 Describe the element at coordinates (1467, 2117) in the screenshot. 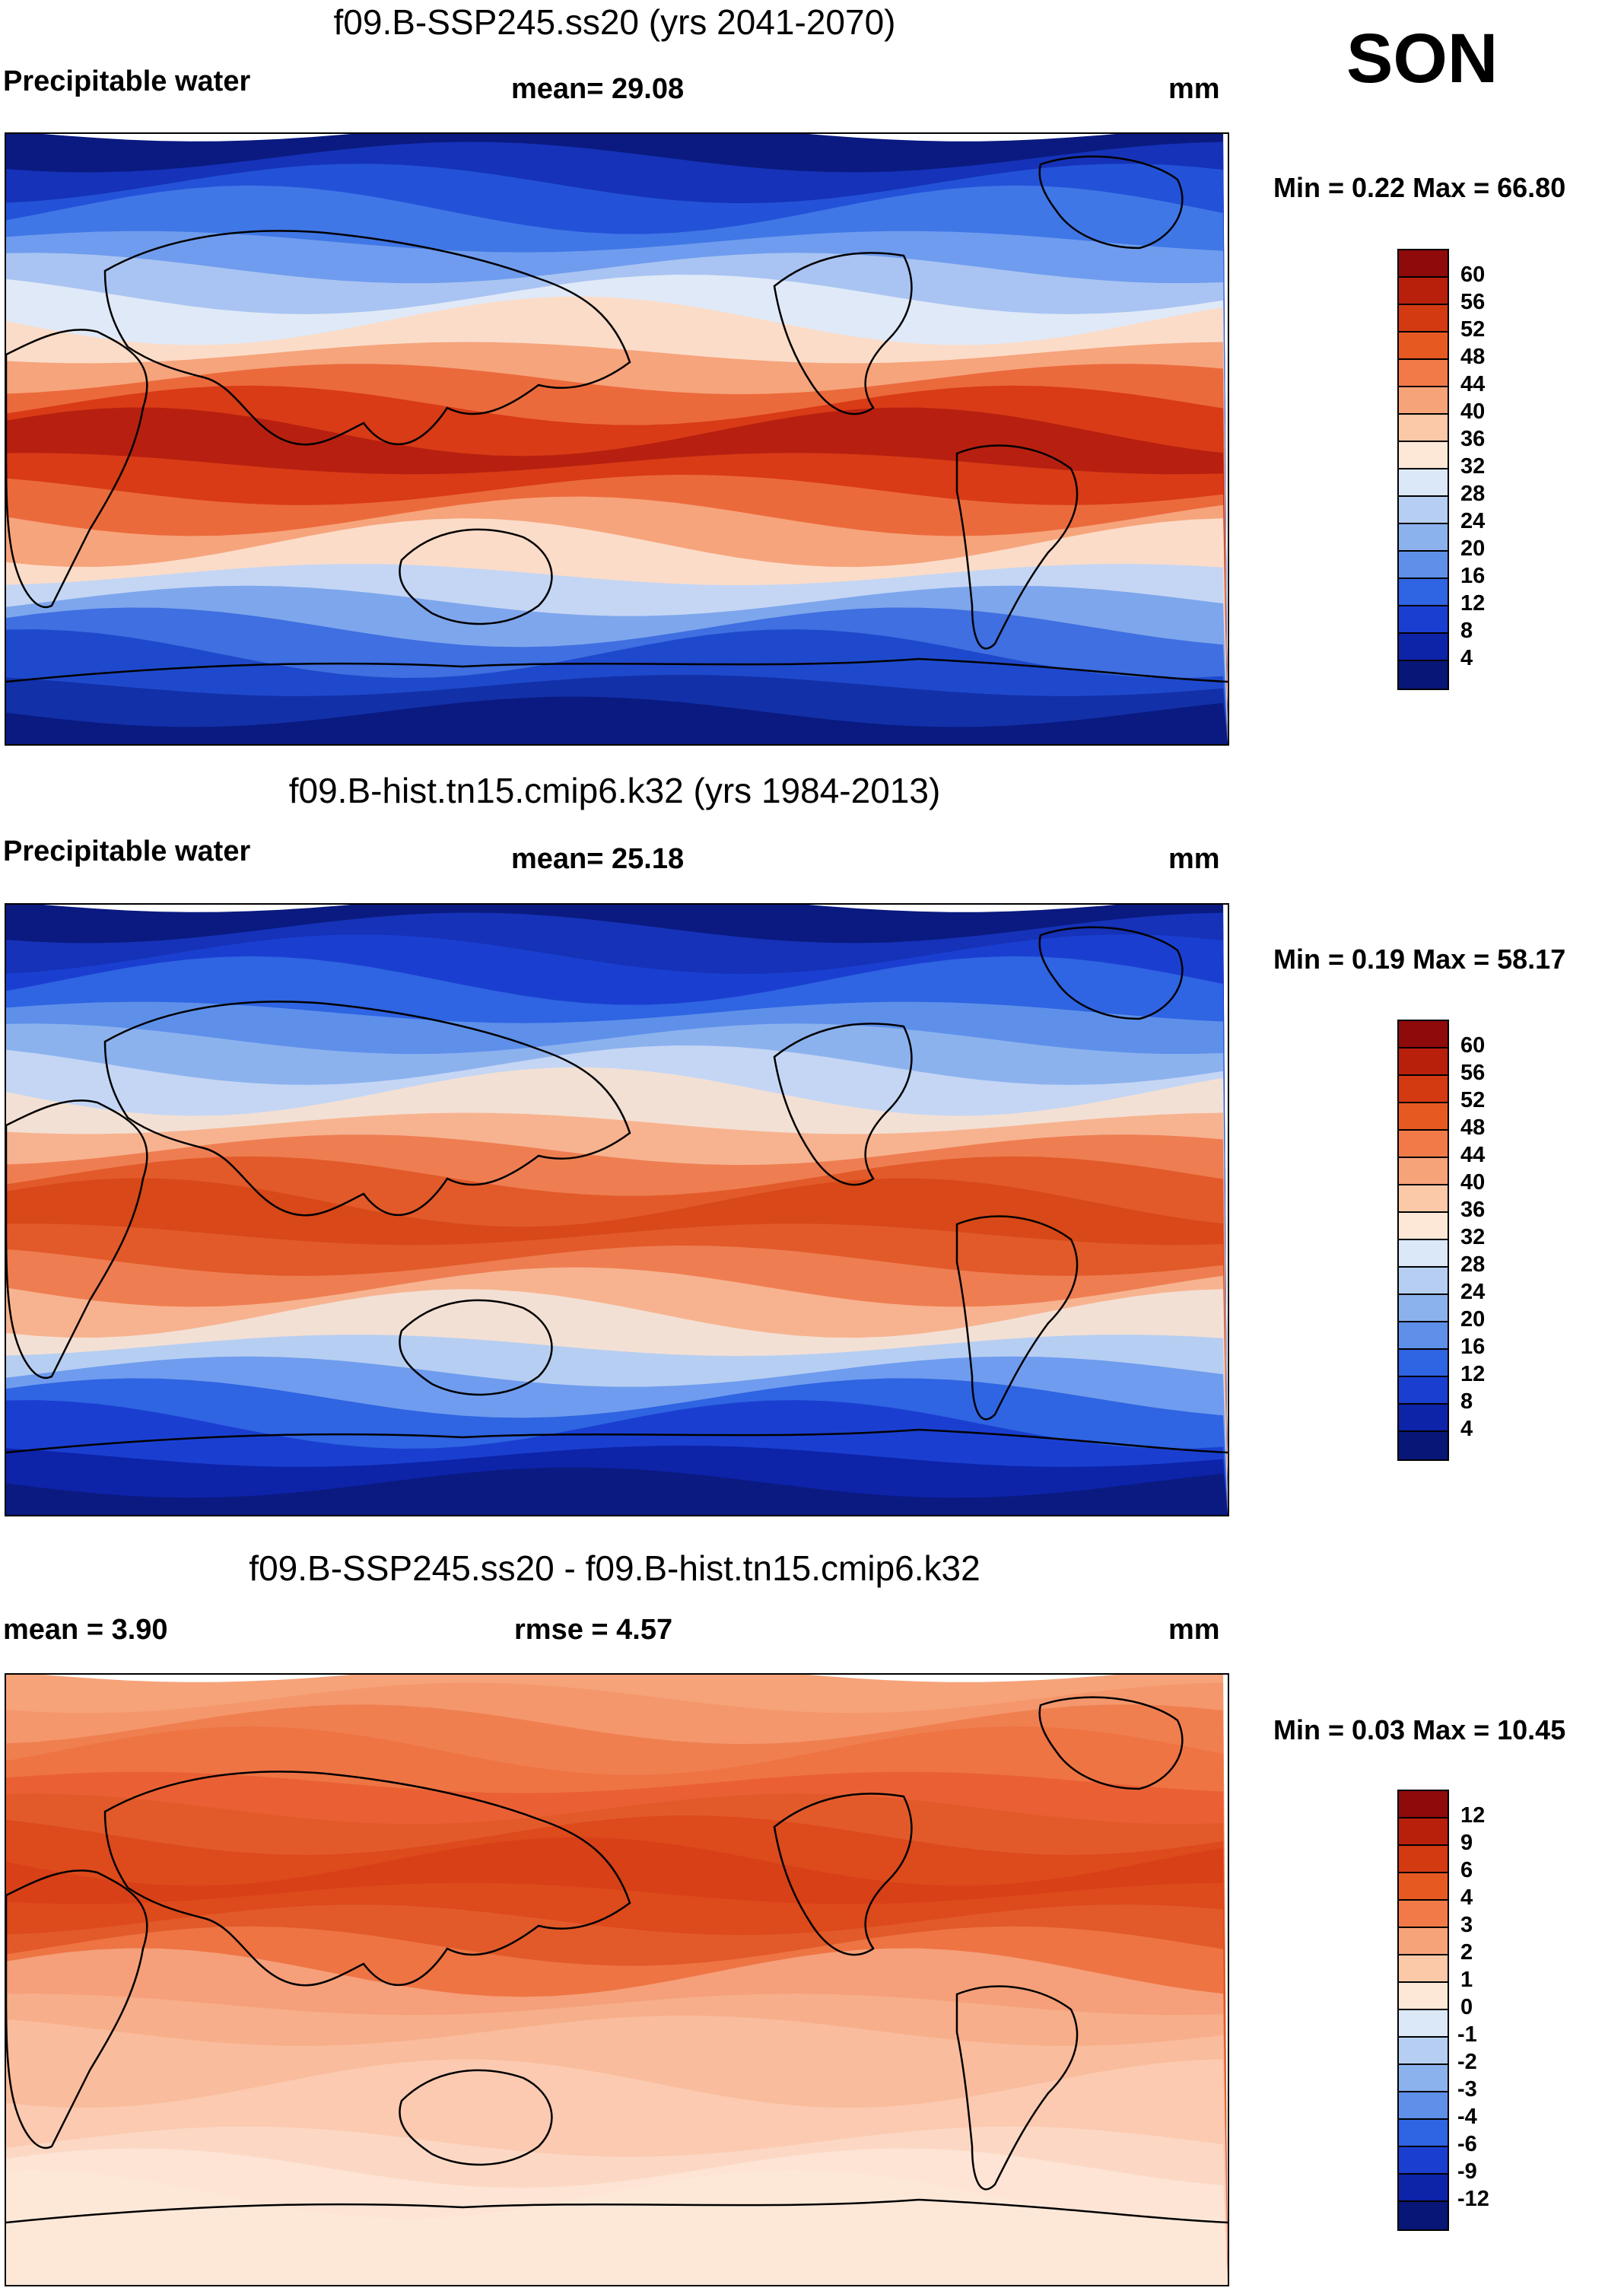

I see `colorbar-tick-label: -4` at that location.